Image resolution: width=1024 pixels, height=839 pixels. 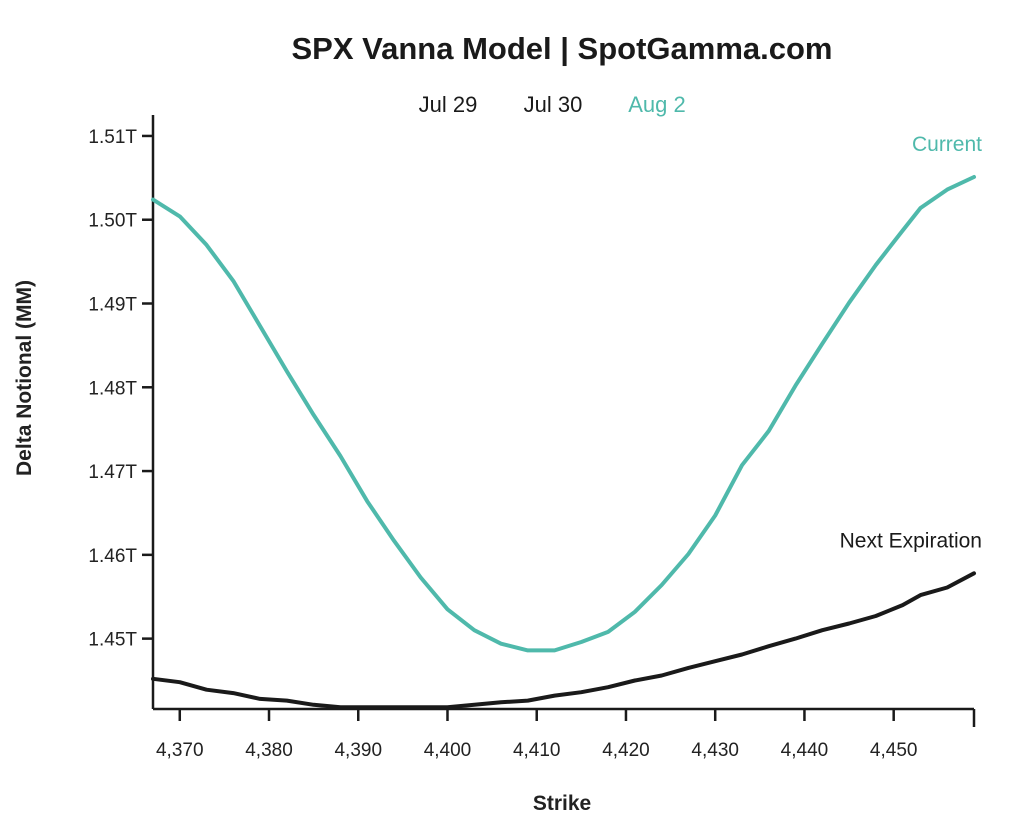 I want to click on legend-item-aug2: Aug 2, so click(x=657, y=104).